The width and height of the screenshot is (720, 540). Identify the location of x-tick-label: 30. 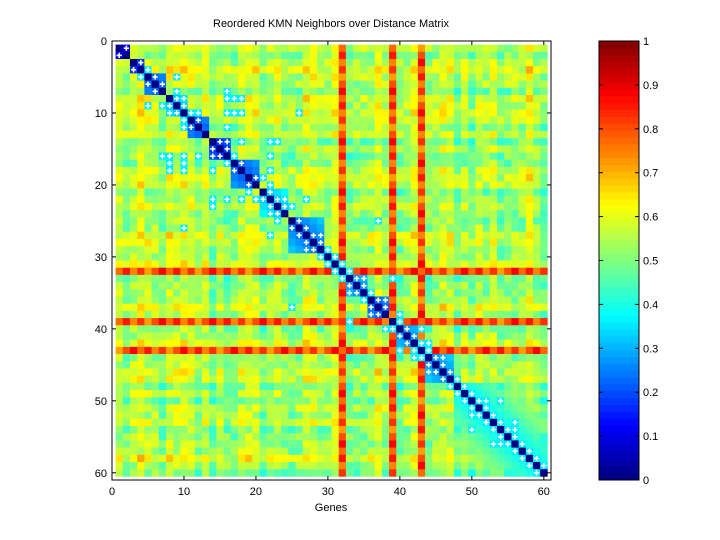
(328, 492).